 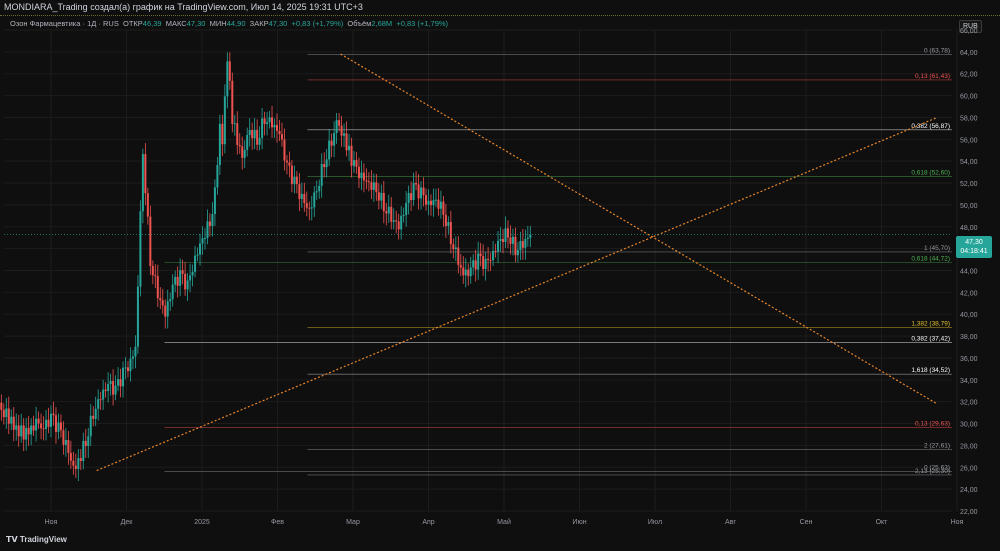 What do you see at coordinates (969, 337) in the screenshot?
I see `y-tick-label: 38,00` at bounding box center [969, 337].